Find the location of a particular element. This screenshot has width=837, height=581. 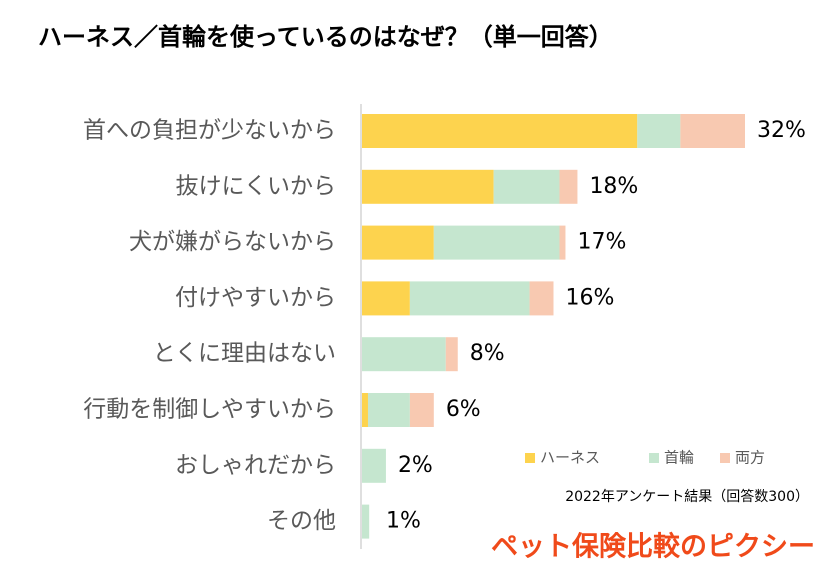

category-label: 抜けにくいから is located at coordinates (255, 186).